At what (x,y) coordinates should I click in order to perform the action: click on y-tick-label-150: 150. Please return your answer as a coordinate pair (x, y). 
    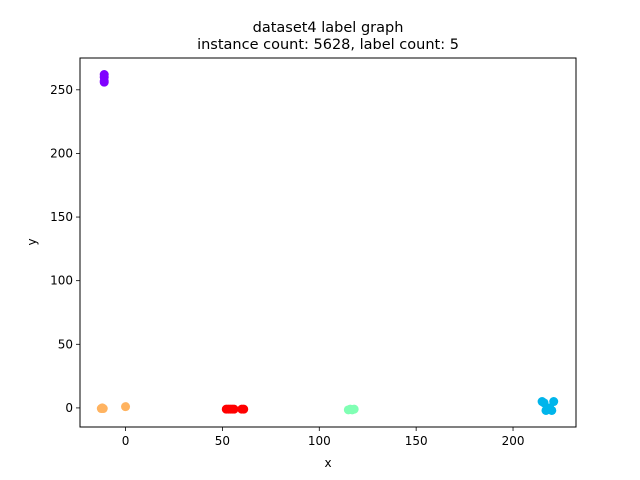
    Looking at the image, I should click on (61, 217).